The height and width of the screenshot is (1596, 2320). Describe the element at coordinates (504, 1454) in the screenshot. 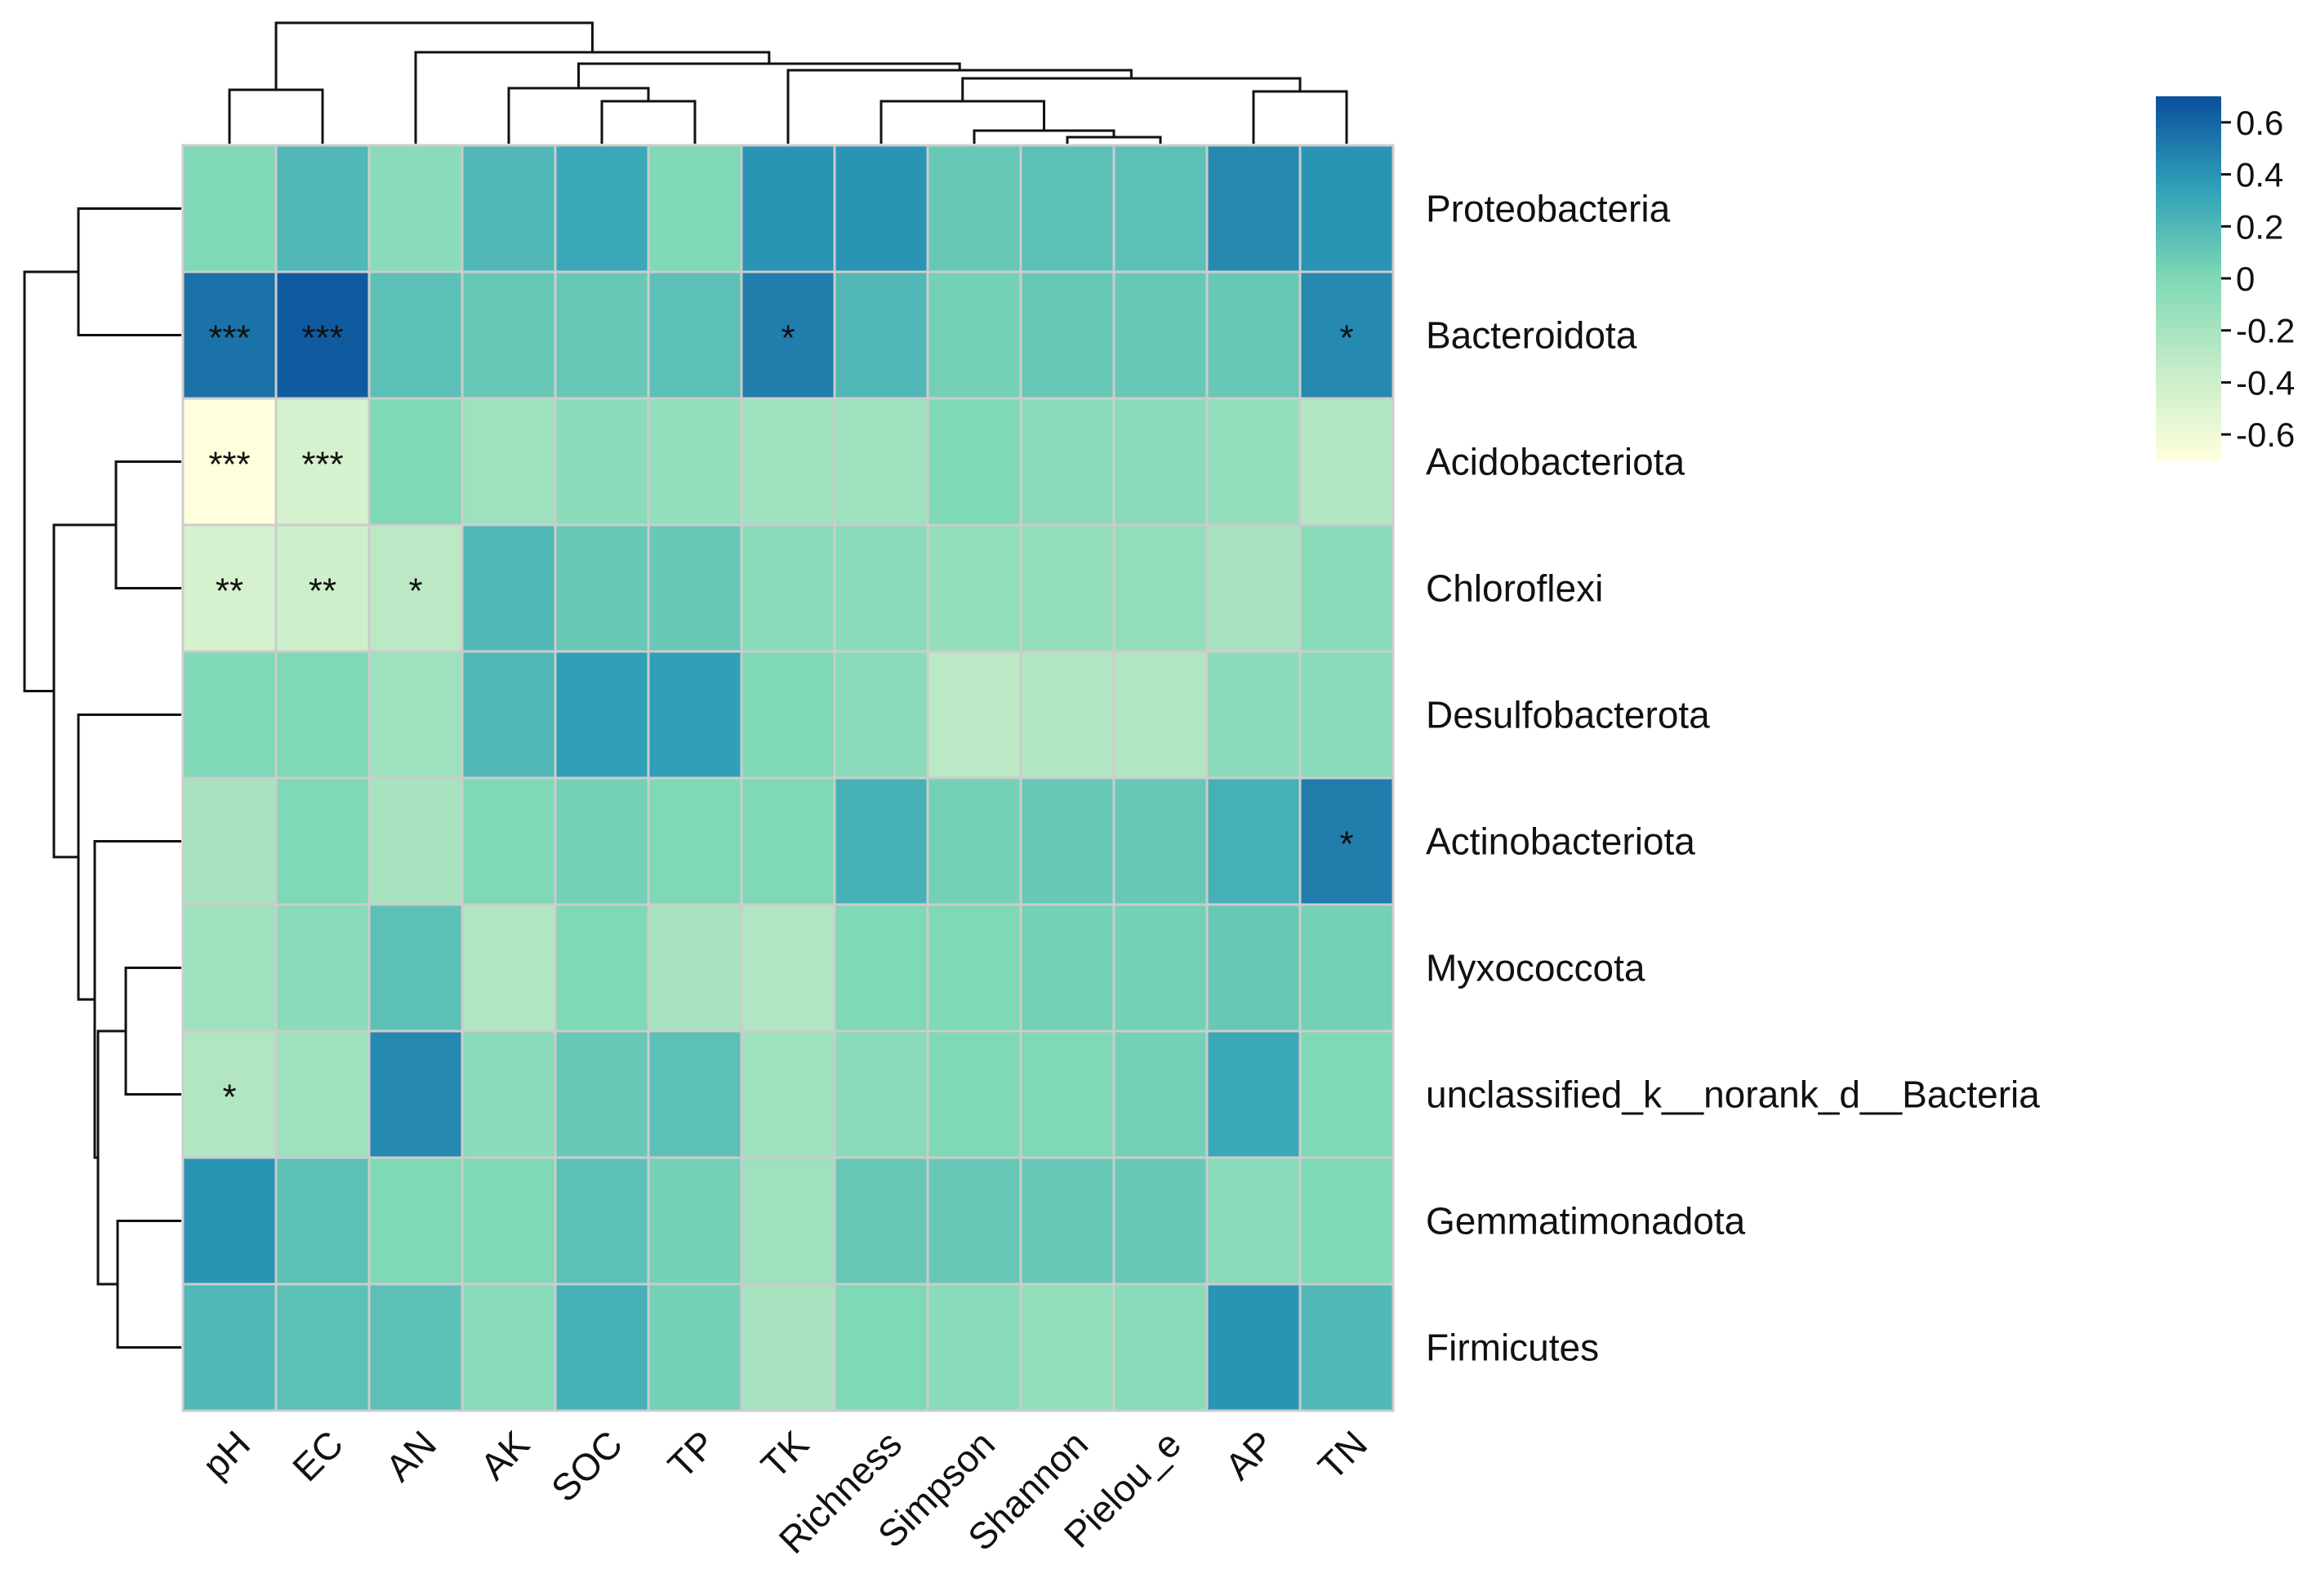

I see `column-label: AK` at that location.